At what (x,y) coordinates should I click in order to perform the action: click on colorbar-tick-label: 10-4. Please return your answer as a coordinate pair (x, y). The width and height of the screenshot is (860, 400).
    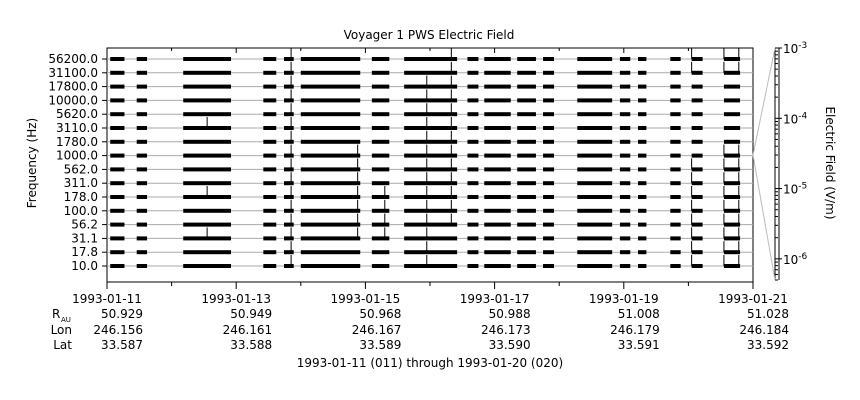
    Looking at the image, I should click on (795, 118).